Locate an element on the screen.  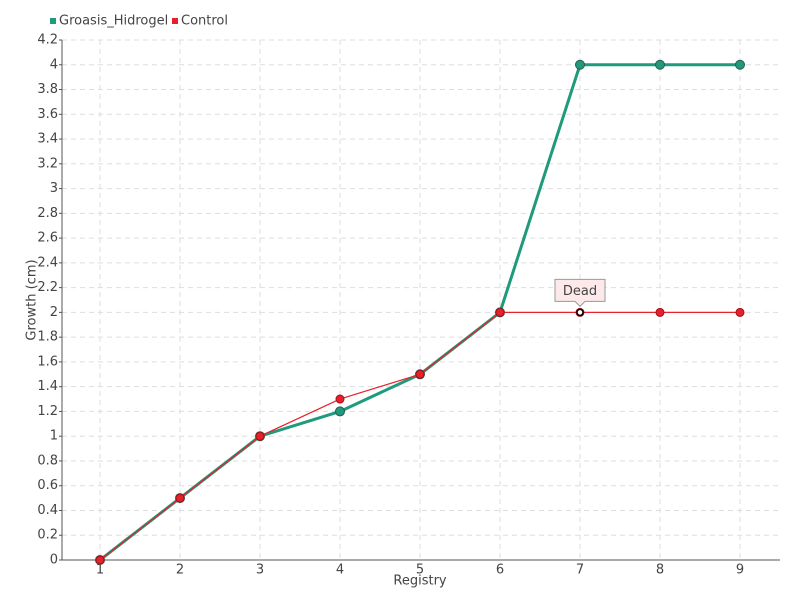
y-tick-label: 2.4 is located at coordinates (47, 262).